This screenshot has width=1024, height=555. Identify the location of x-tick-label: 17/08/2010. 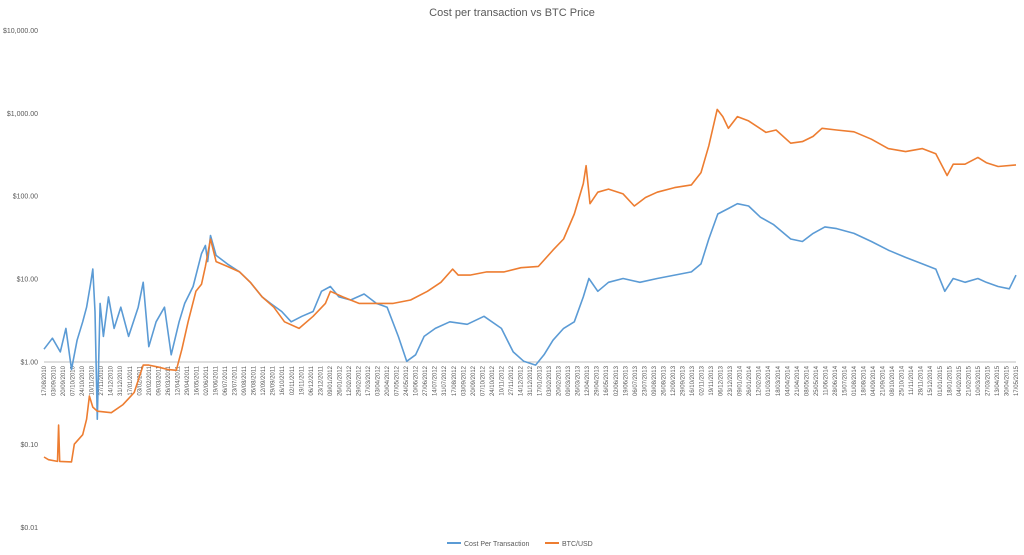
(45, 380).